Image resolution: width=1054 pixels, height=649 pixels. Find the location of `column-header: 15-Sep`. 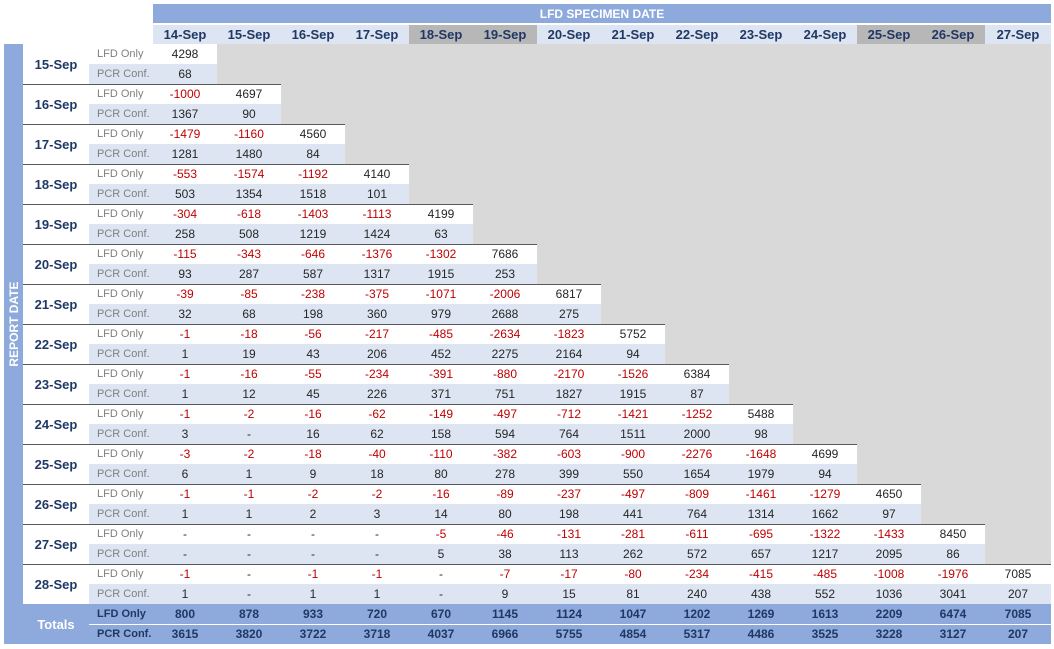

column-header: 15-Sep is located at coordinates (249, 34).